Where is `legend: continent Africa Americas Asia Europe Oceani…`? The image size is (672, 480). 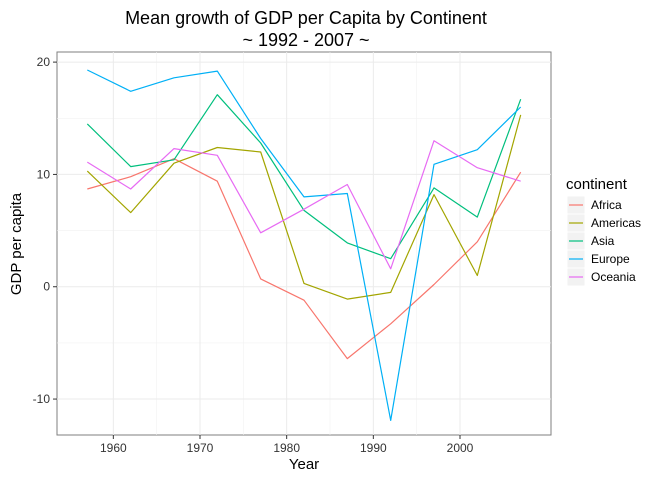
legend: continent Africa Americas Asia Europe Oceani… is located at coordinates (603, 231).